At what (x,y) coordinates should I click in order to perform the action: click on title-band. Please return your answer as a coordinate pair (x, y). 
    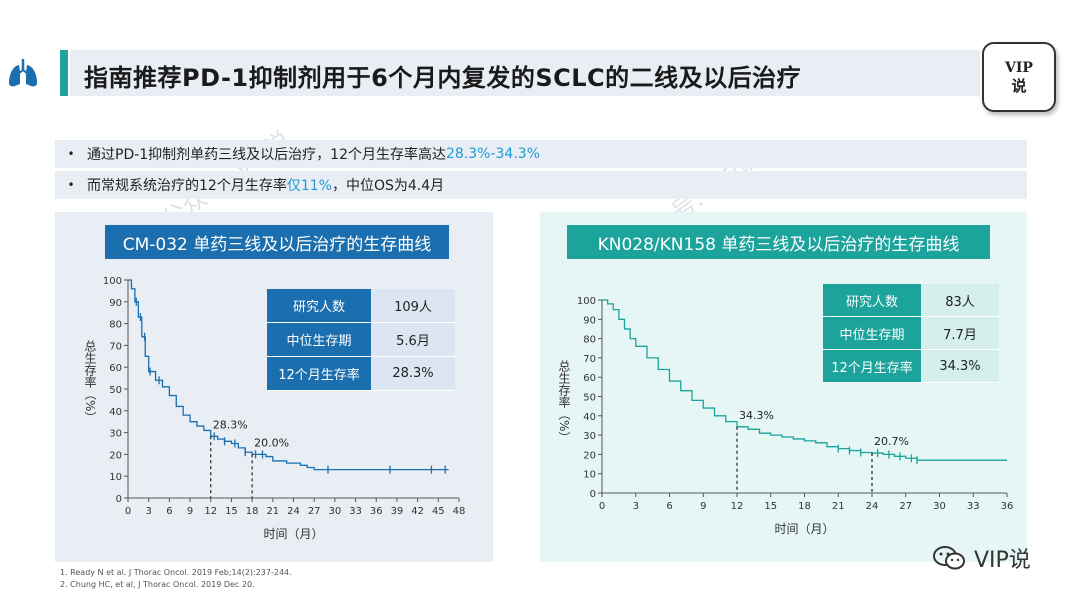
    Looking at the image, I should click on (525, 73).